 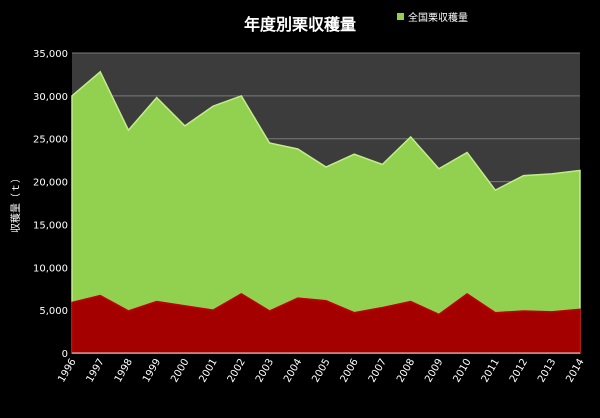 I want to click on legend-swatch, so click(x=400, y=16).